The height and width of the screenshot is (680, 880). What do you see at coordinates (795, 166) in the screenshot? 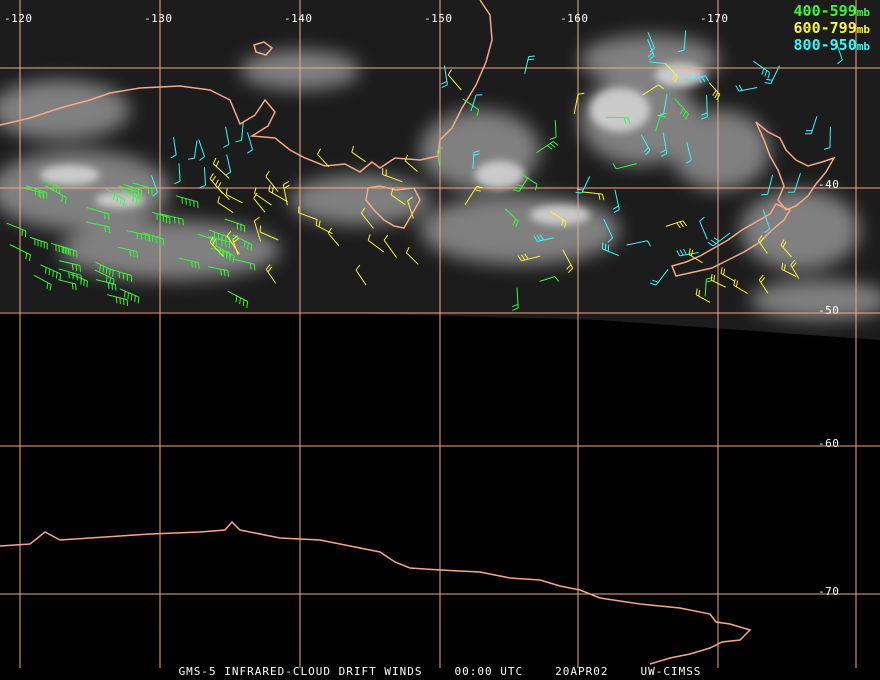
I see `new-zealand-north` at bounding box center [795, 166].